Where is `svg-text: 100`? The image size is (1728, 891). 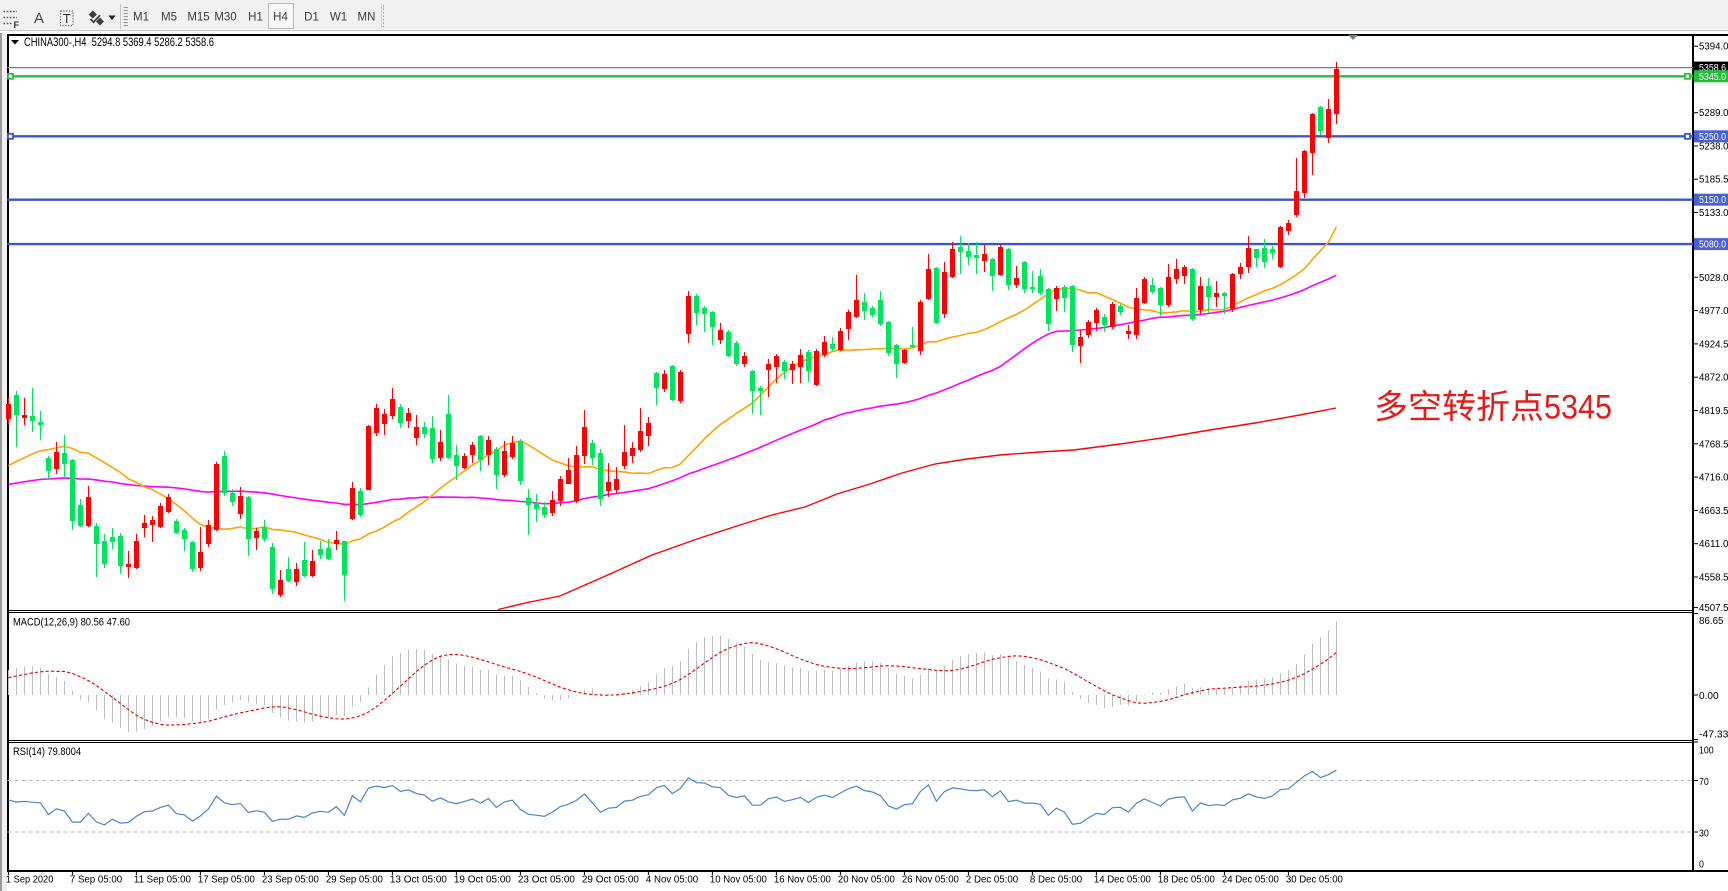 svg-text: 100 is located at coordinates (1706, 751).